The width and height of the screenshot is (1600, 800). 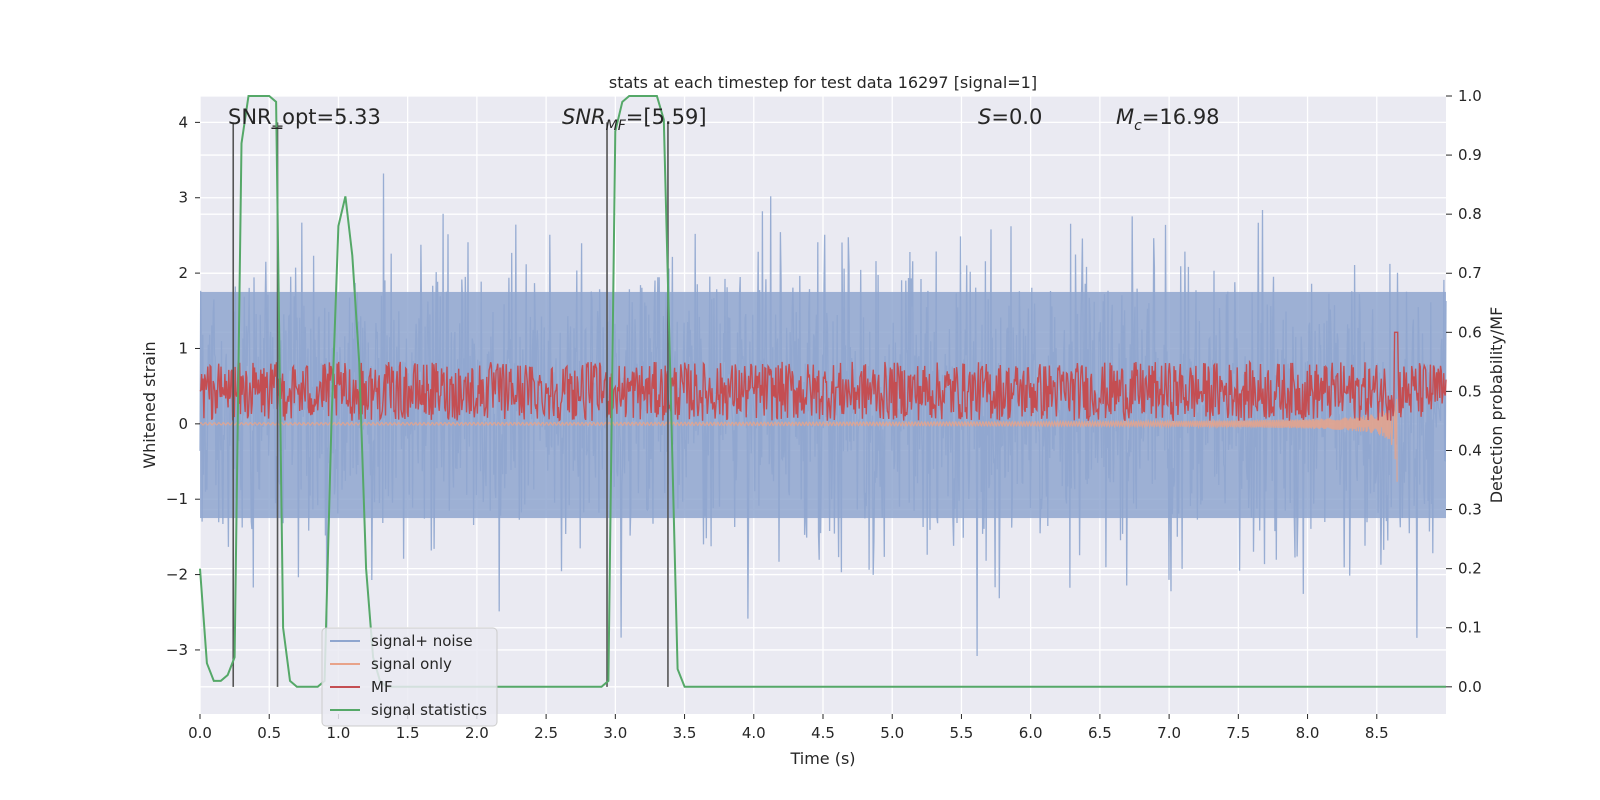 I want to click on legend-label-mf: MF, so click(x=382, y=687).